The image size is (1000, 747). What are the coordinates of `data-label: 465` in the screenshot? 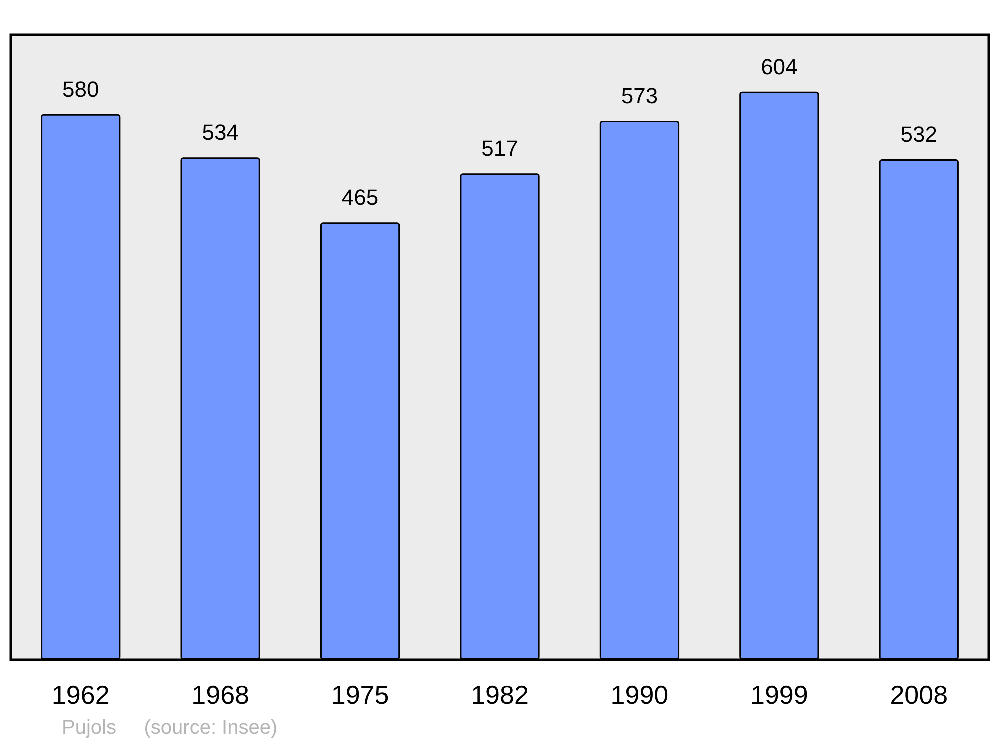 It's located at (360, 197).